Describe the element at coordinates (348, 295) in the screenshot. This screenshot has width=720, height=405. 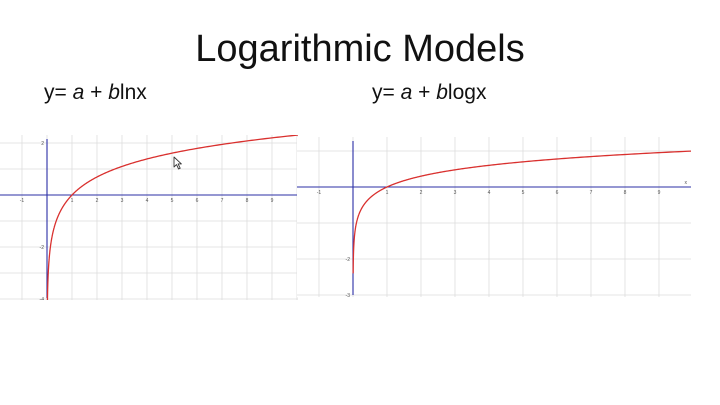
I see `y-tick-label: -3` at that location.